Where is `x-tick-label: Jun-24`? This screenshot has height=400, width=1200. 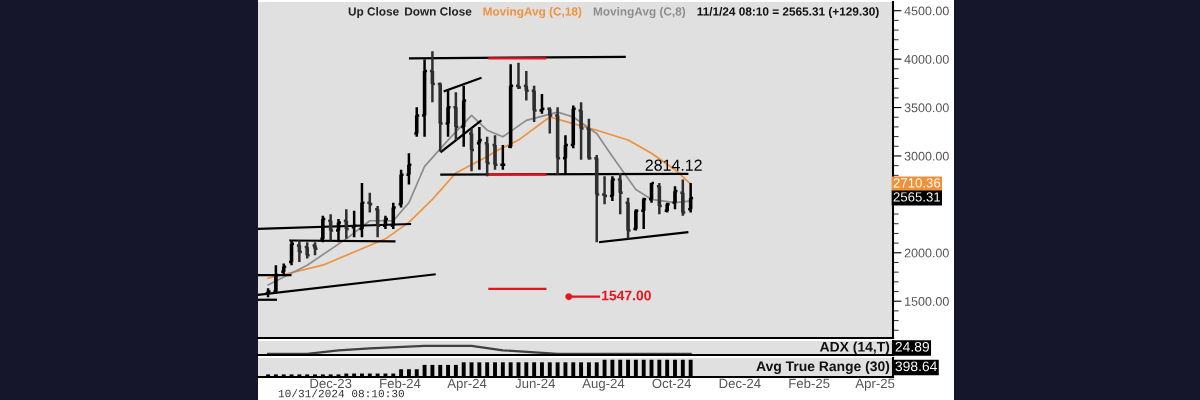
x-tick-label: Jun-24 is located at coordinates (535, 383).